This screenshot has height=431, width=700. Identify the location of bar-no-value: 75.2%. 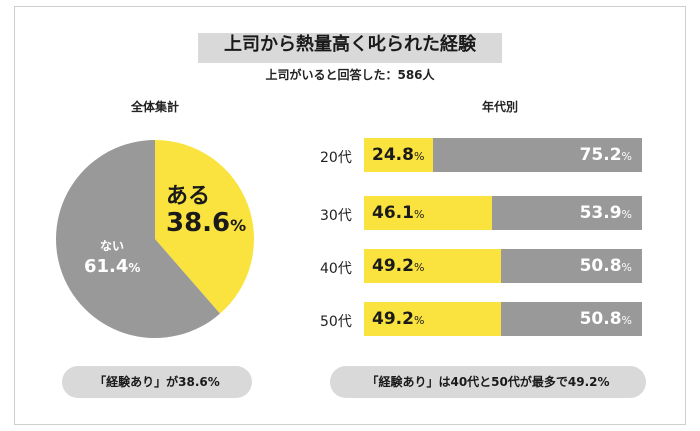
(606, 156).